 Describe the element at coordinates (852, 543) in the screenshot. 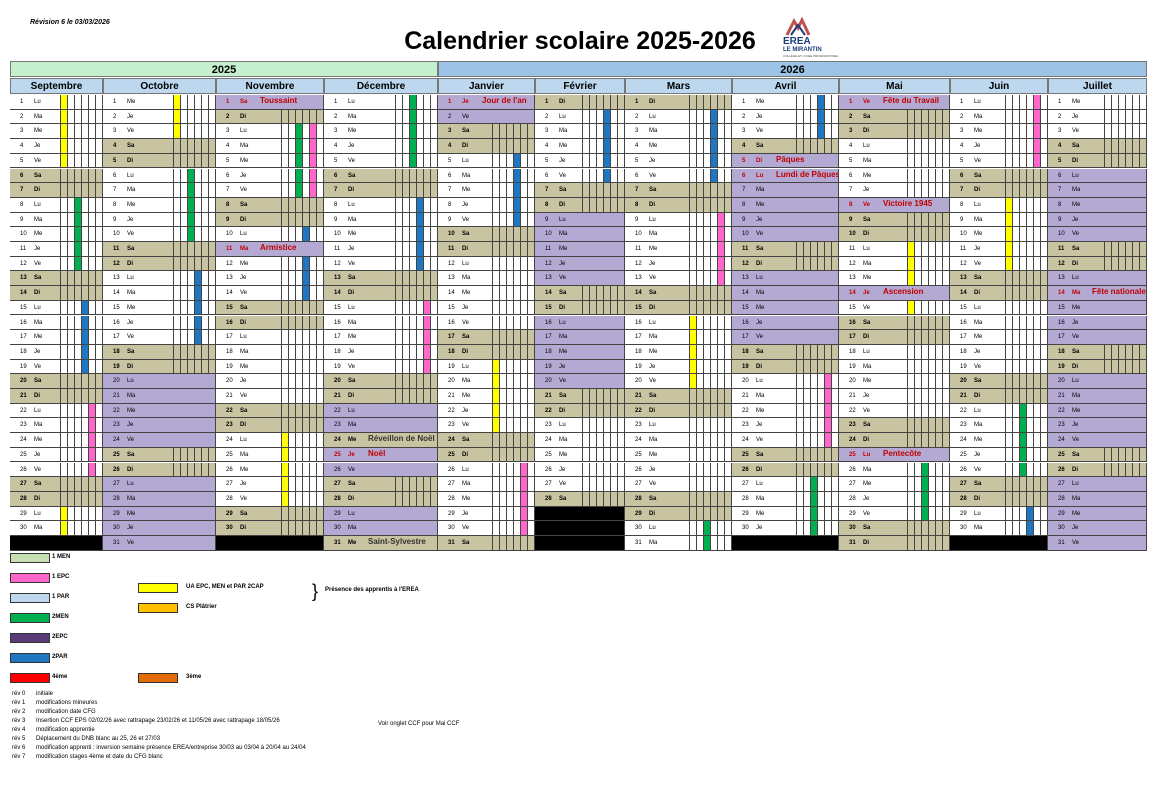

I see `day-number: 31` at that location.